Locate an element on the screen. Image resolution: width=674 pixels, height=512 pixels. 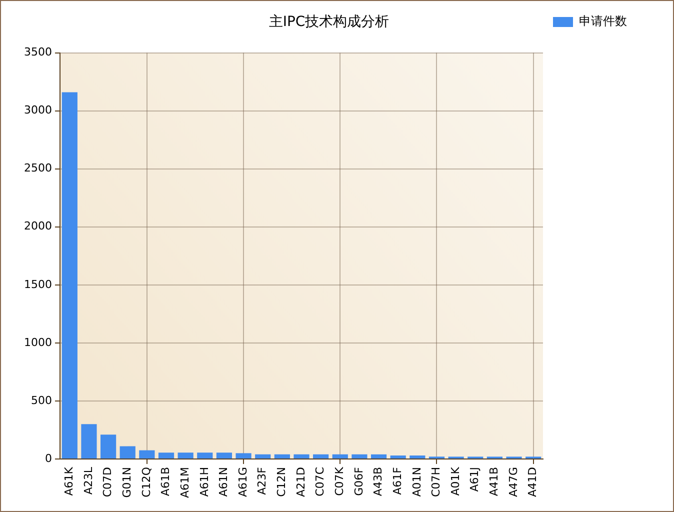
y-tick-label: 2500 is located at coordinates (38, 168).